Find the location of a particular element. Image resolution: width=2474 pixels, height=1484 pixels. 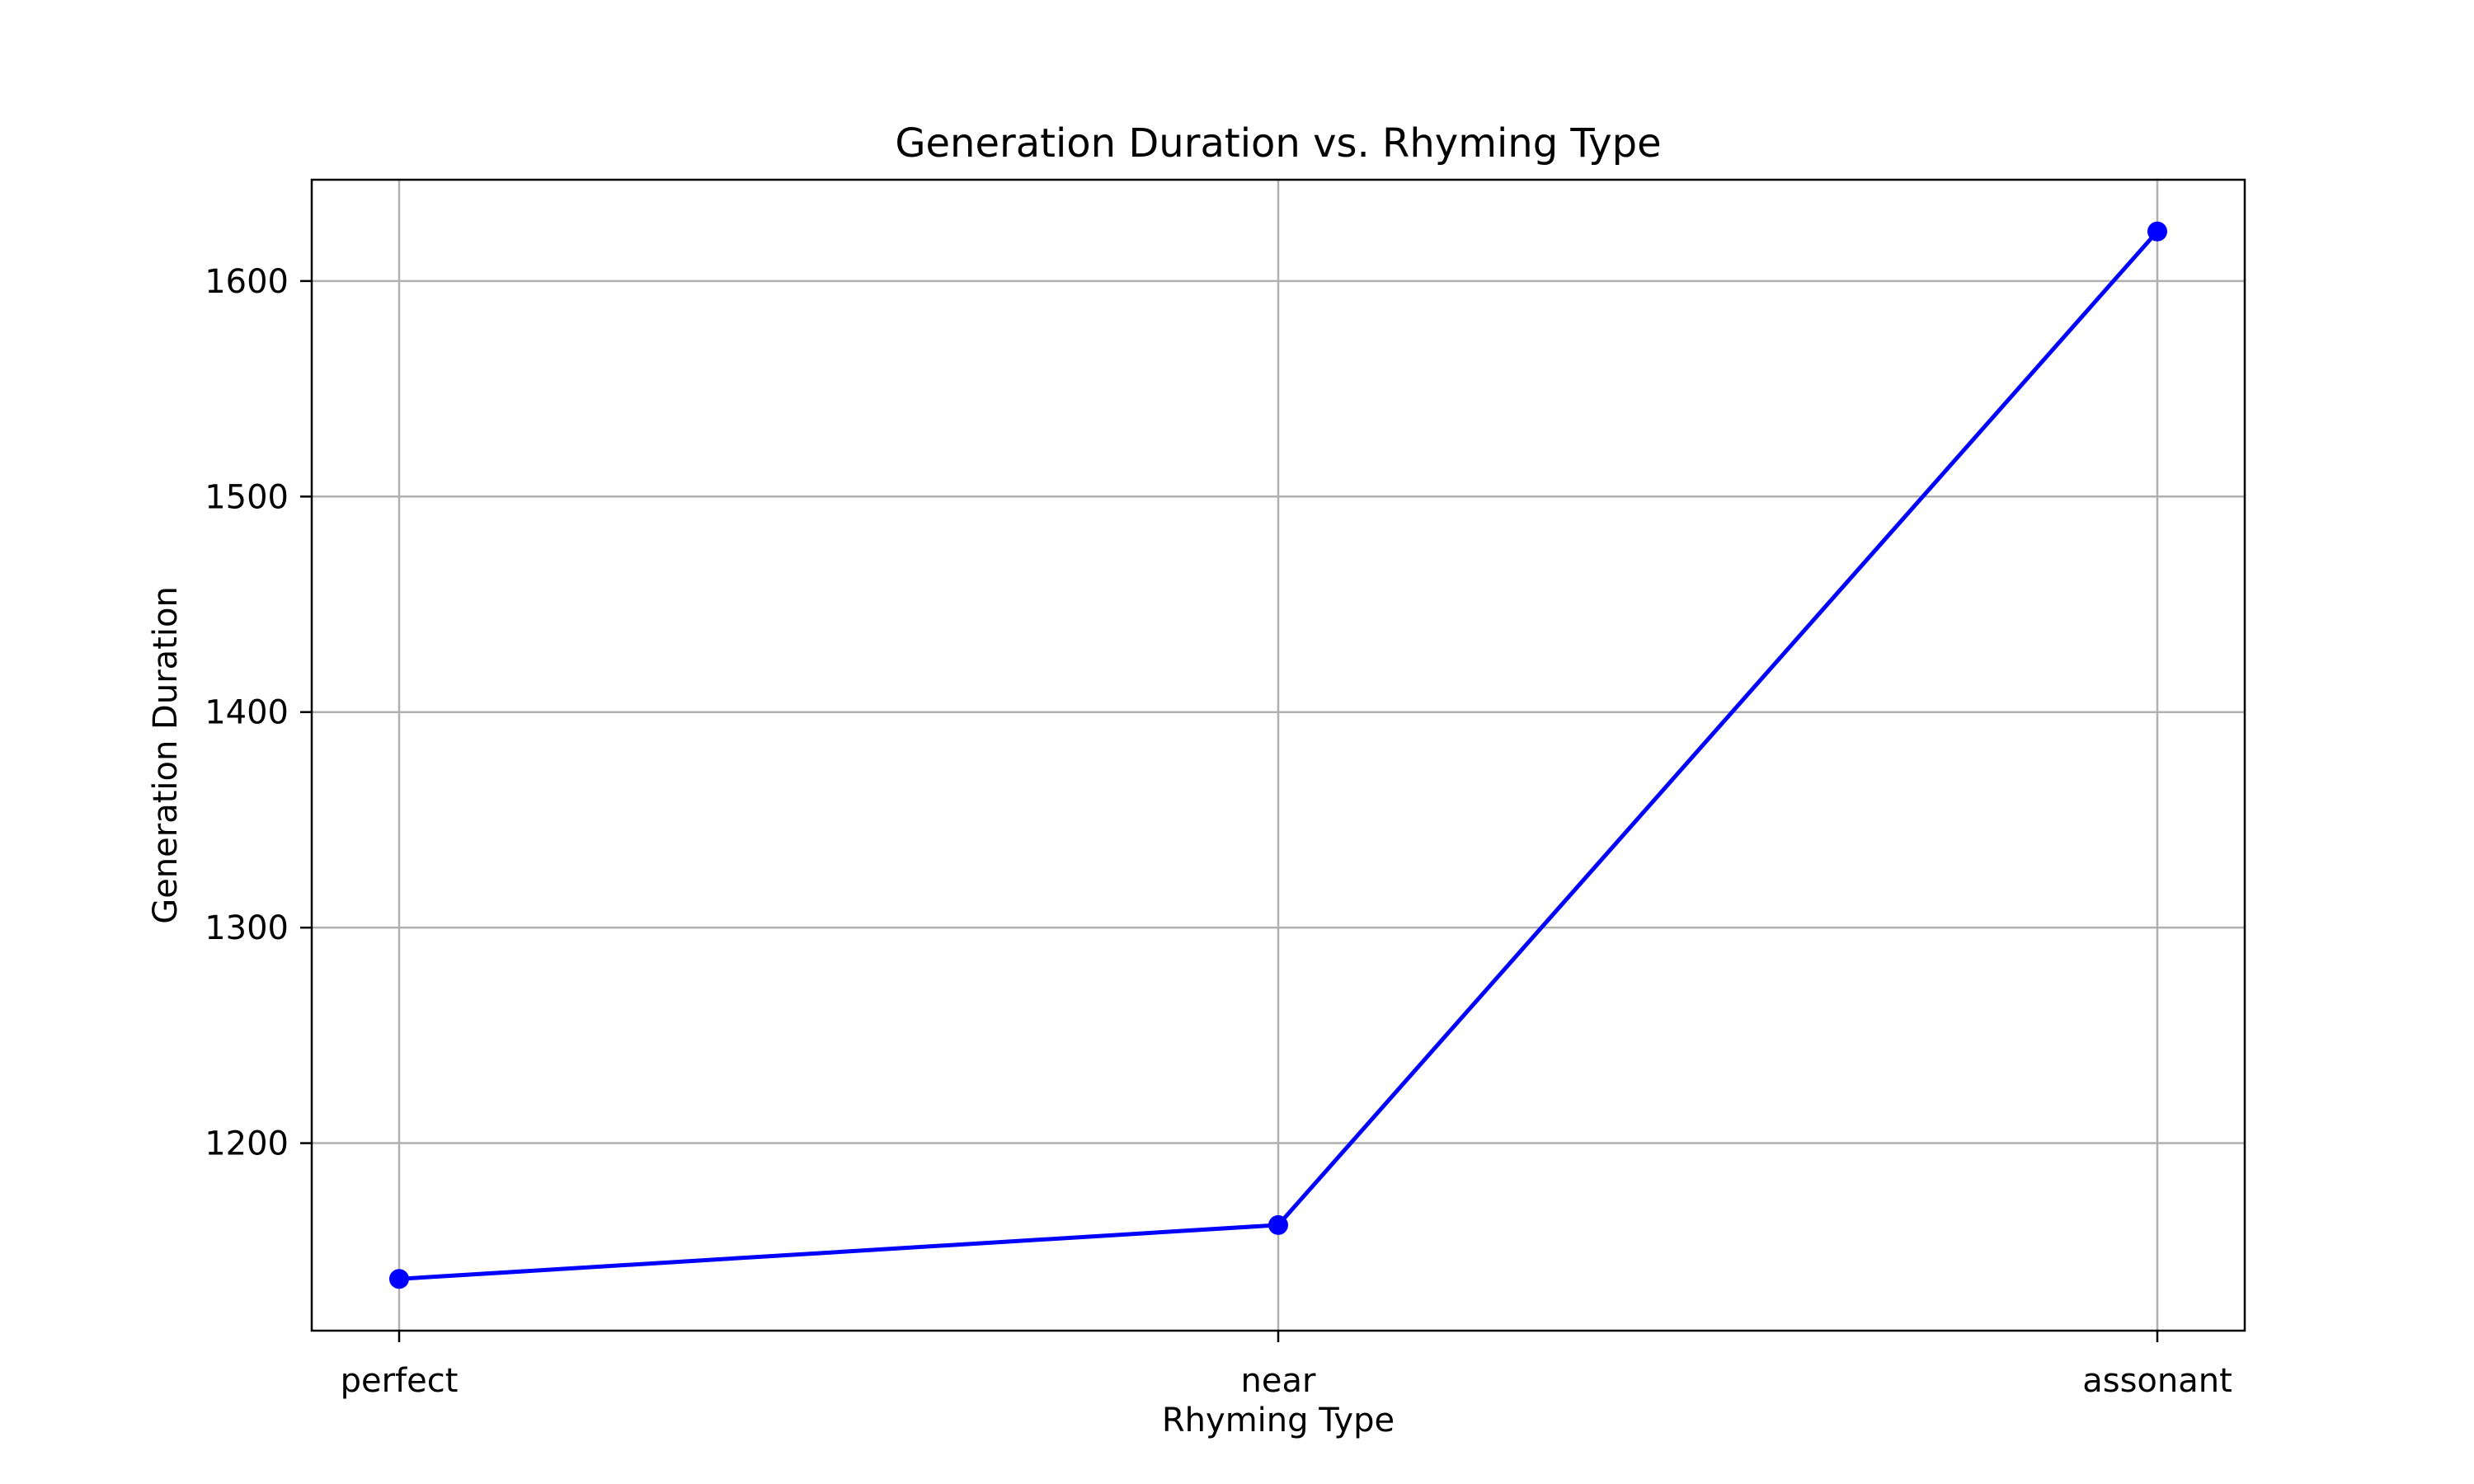

y-tick-label: 1300 is located at coordinates (247, 928).